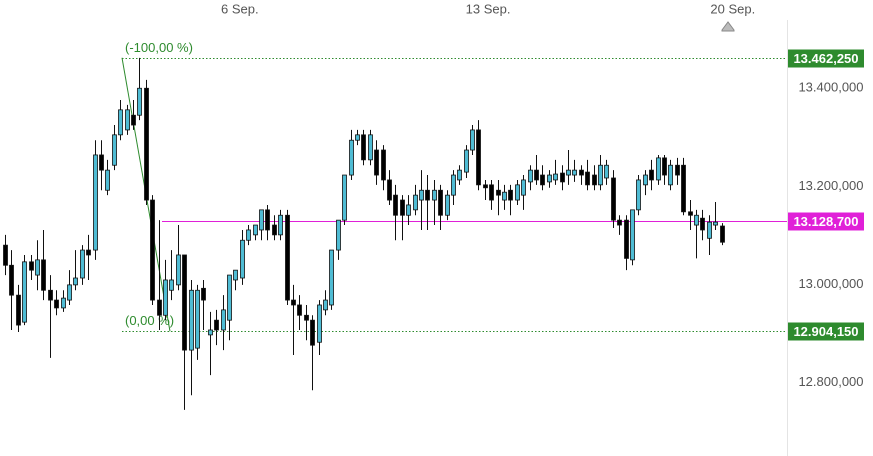 This screenshot has width=873, height=456. I want to click on x-tick-label: 20 Sep., so click(732, 8).